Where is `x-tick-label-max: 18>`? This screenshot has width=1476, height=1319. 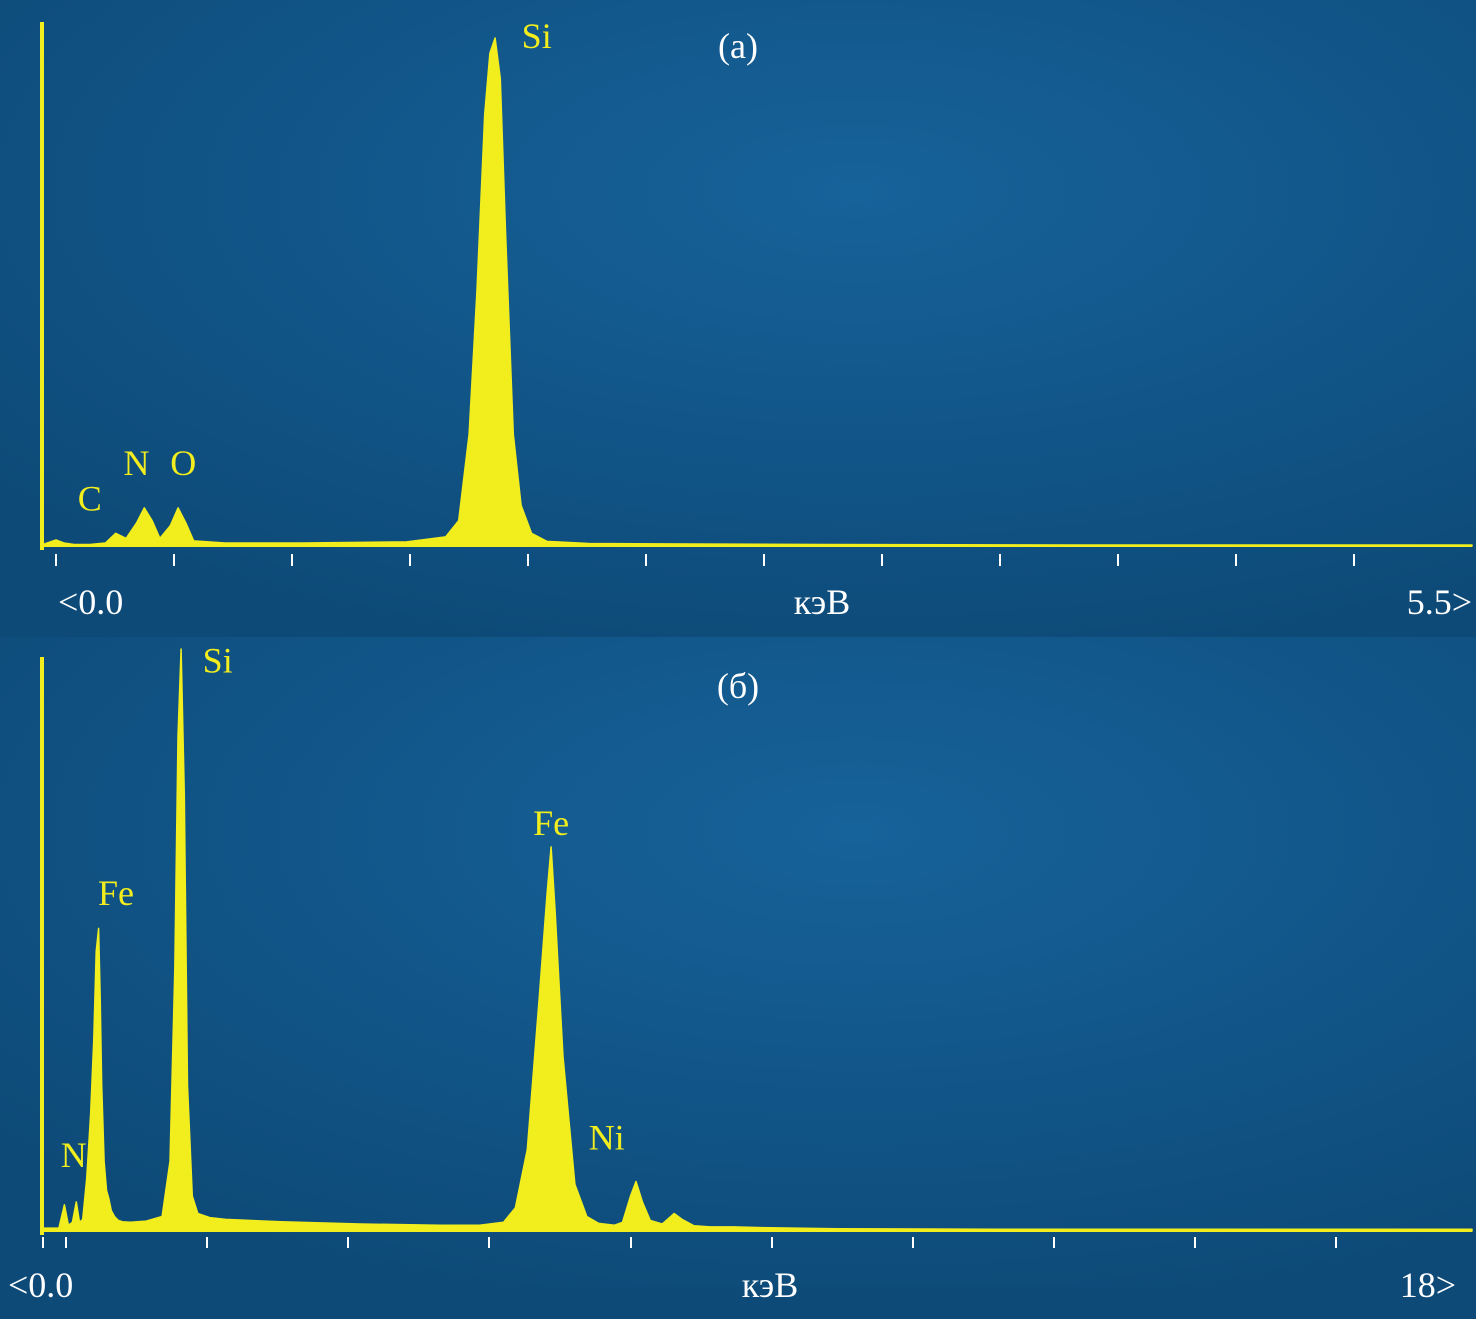
x-tick-label-max: 18> is located at coordinates (1428, 1285).